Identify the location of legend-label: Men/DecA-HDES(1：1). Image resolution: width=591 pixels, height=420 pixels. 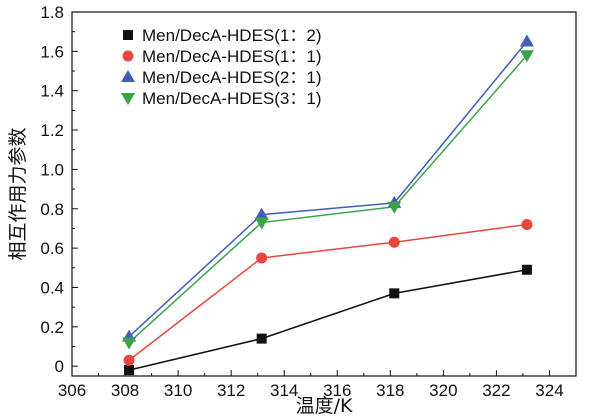
(232, 56).